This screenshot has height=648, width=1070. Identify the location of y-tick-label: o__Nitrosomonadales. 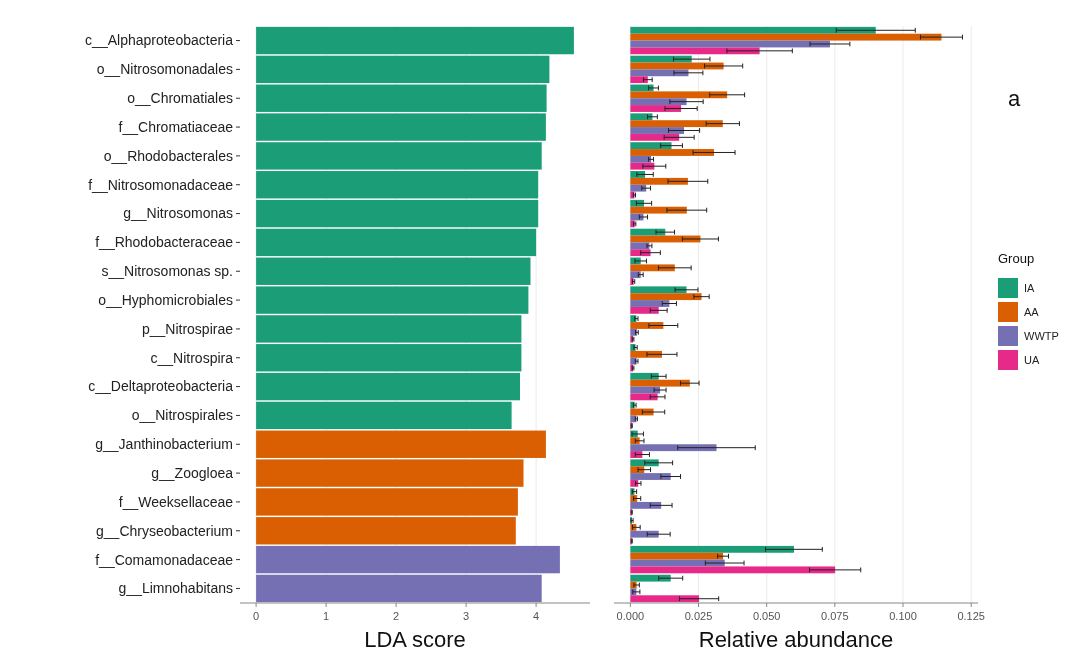
(164, 69).